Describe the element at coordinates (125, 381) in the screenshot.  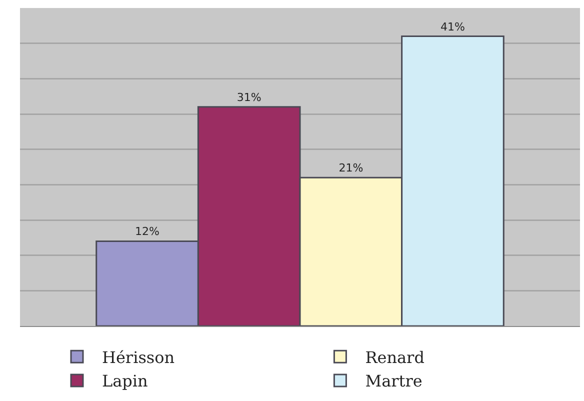
I see `legend-label: Lapin` at that location.